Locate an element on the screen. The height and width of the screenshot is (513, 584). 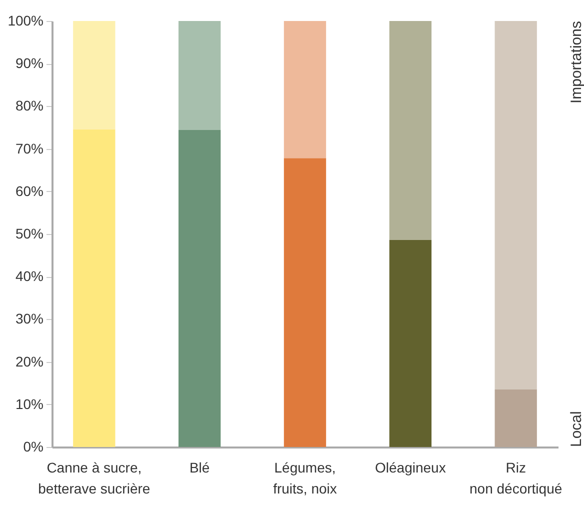
y-tick-label: 90% is located at coordinates (29, 63).